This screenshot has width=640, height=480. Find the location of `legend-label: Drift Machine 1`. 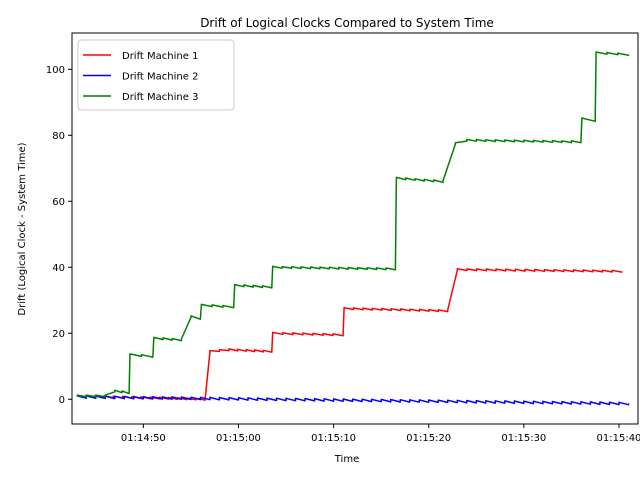

legend-label: Drift Machine 1 is located at coordinates (160, 56).